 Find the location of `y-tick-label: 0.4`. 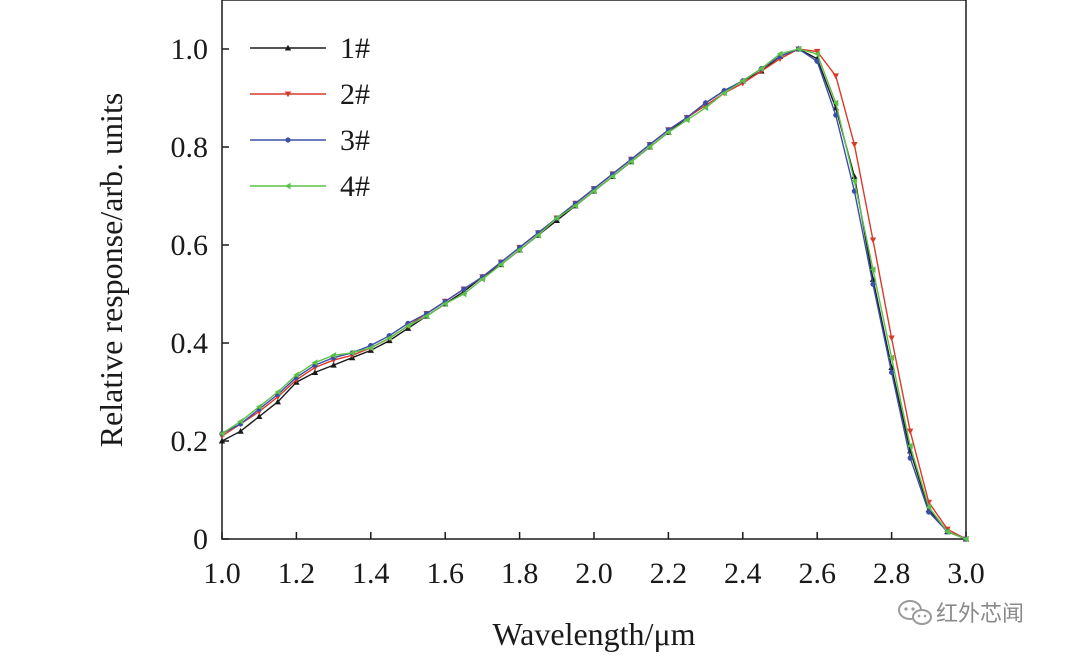

y-tick-label: 0.4 is located at coordinates (190, 343).